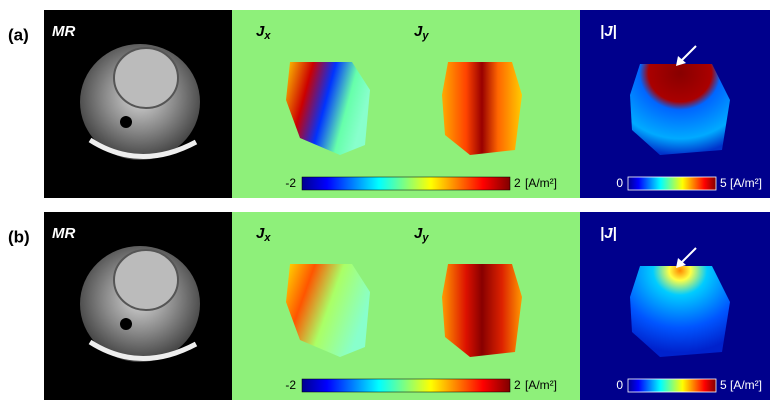 The height and width of the screenshot is (412, 780). I want to click on row-label: (b), so click(19, 236).